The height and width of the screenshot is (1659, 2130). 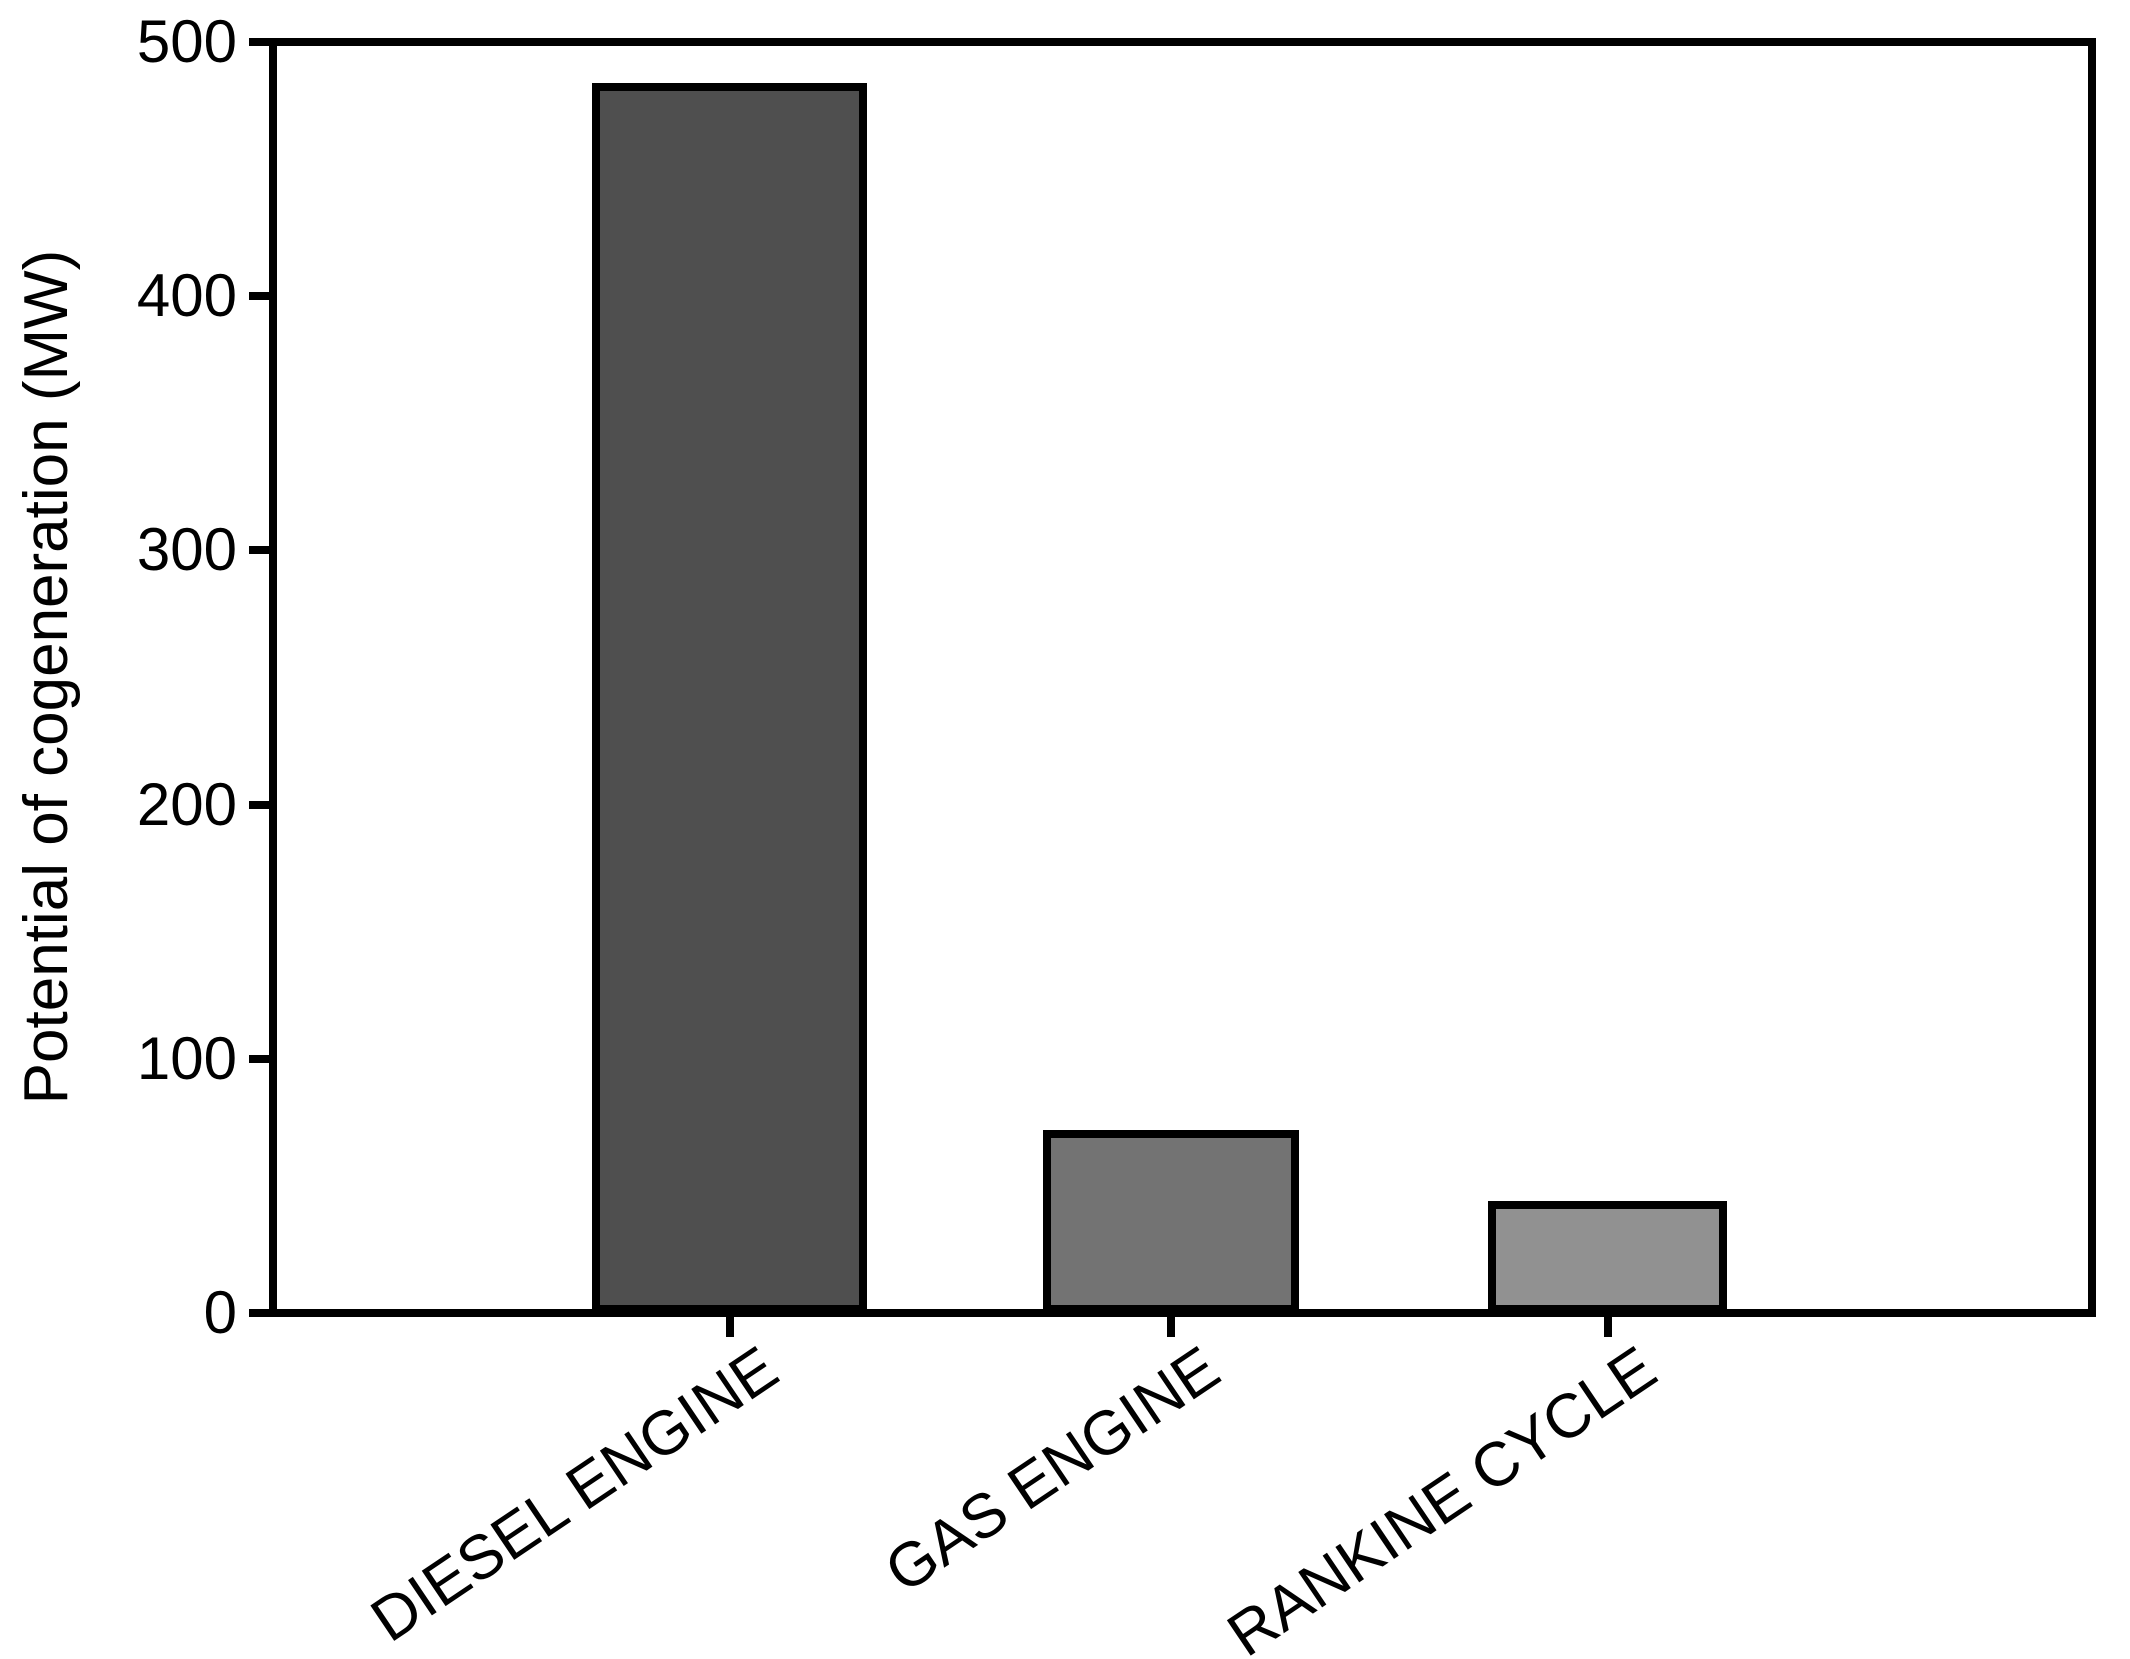 What do you see at coordinates (729, 698) in the screenshot?
I see `bar-diesel-engine` at bounding box center [729, 698].